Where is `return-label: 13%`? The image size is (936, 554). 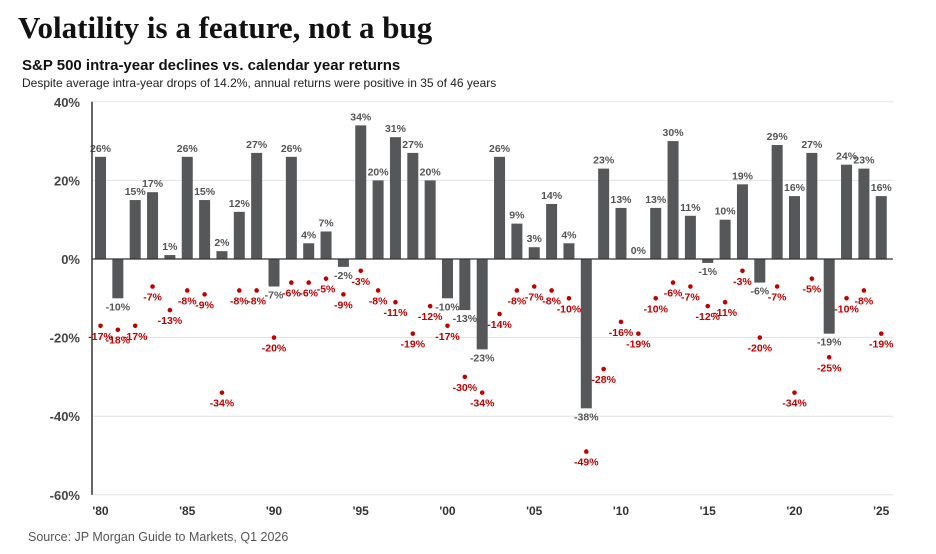 return-label: 13% is located at coordinates (621, 200).